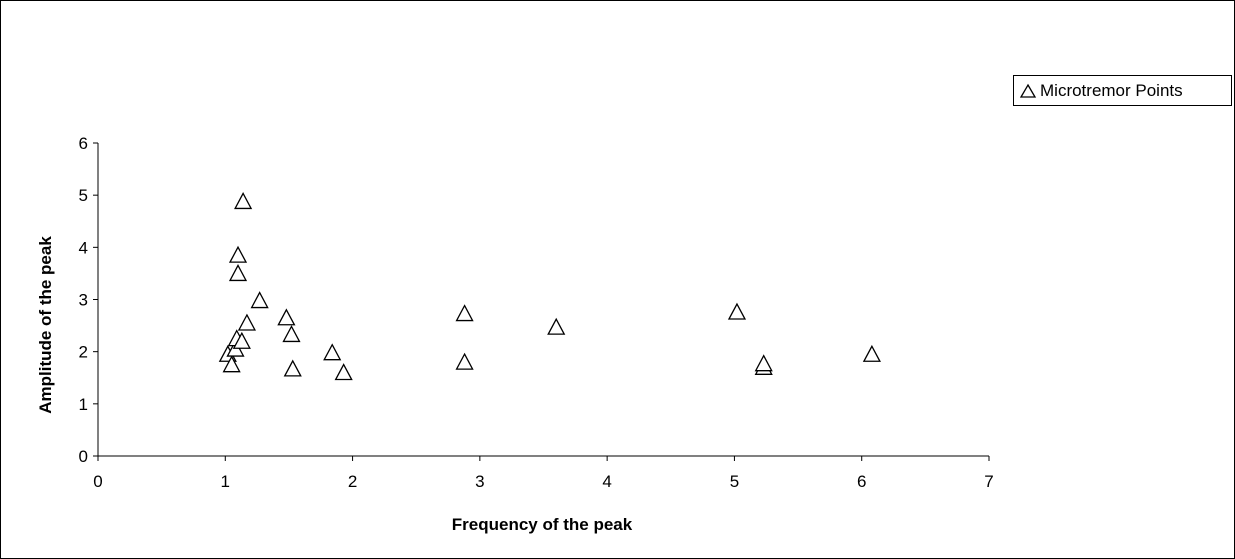 This screenshot has height=559, width=1235. What do you see at coordinates (83, 352) in the screenshot?
I see `y-tick-label: 2` at bounding box center [83, 352].